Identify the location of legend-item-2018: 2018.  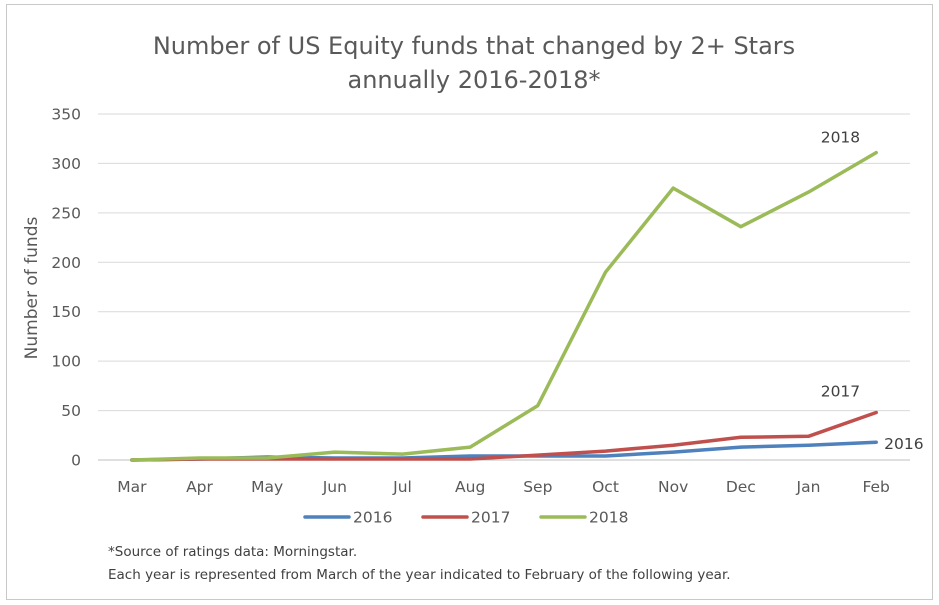
(583, 518).